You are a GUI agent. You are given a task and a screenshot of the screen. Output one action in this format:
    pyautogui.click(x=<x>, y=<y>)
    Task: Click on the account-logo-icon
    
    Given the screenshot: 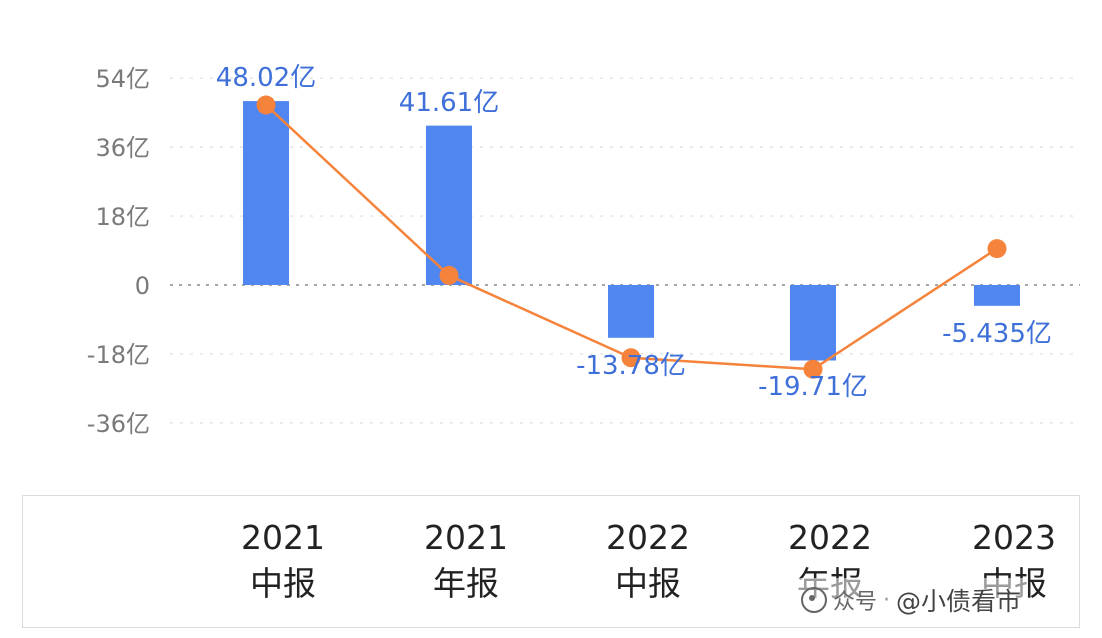 What is the action you would take?
    pyautogui.click(x=814, y=600)
    